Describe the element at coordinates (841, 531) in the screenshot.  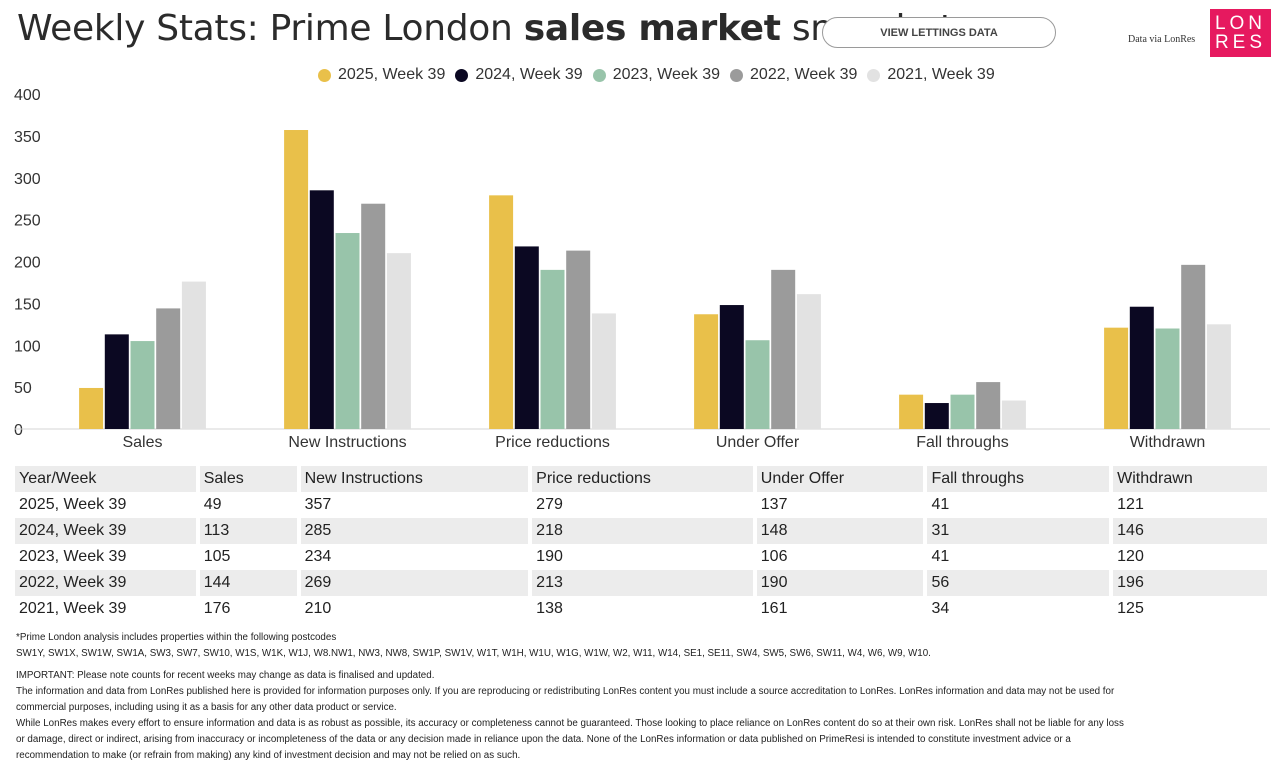
I see `cell: 148` at that location.